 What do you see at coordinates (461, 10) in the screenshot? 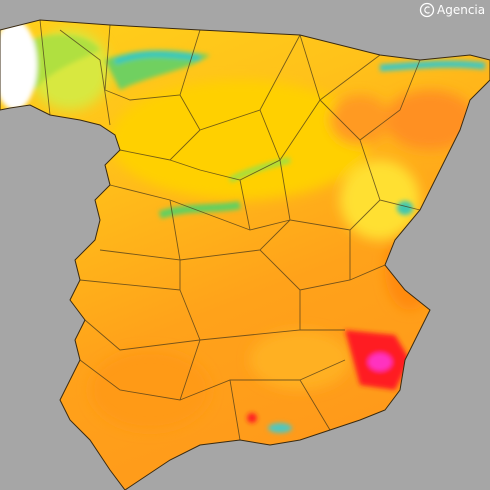
I see `credit-text: Agencia` at bounding box center [461, 10].